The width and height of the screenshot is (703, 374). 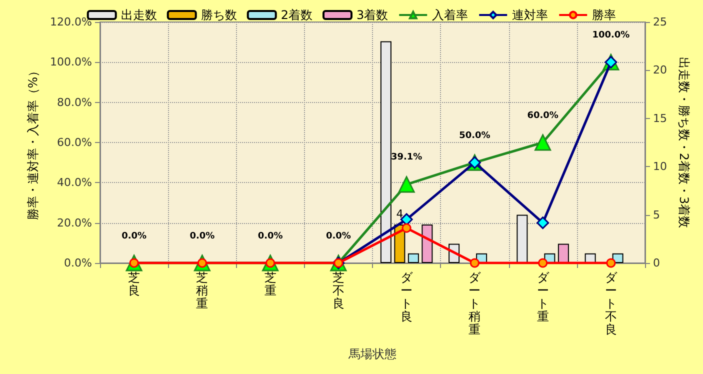 What do you see at coordinates (407, 297) in the screenshot?
I see `x-tick-label: ダート良` at bounding box center [407, 297].